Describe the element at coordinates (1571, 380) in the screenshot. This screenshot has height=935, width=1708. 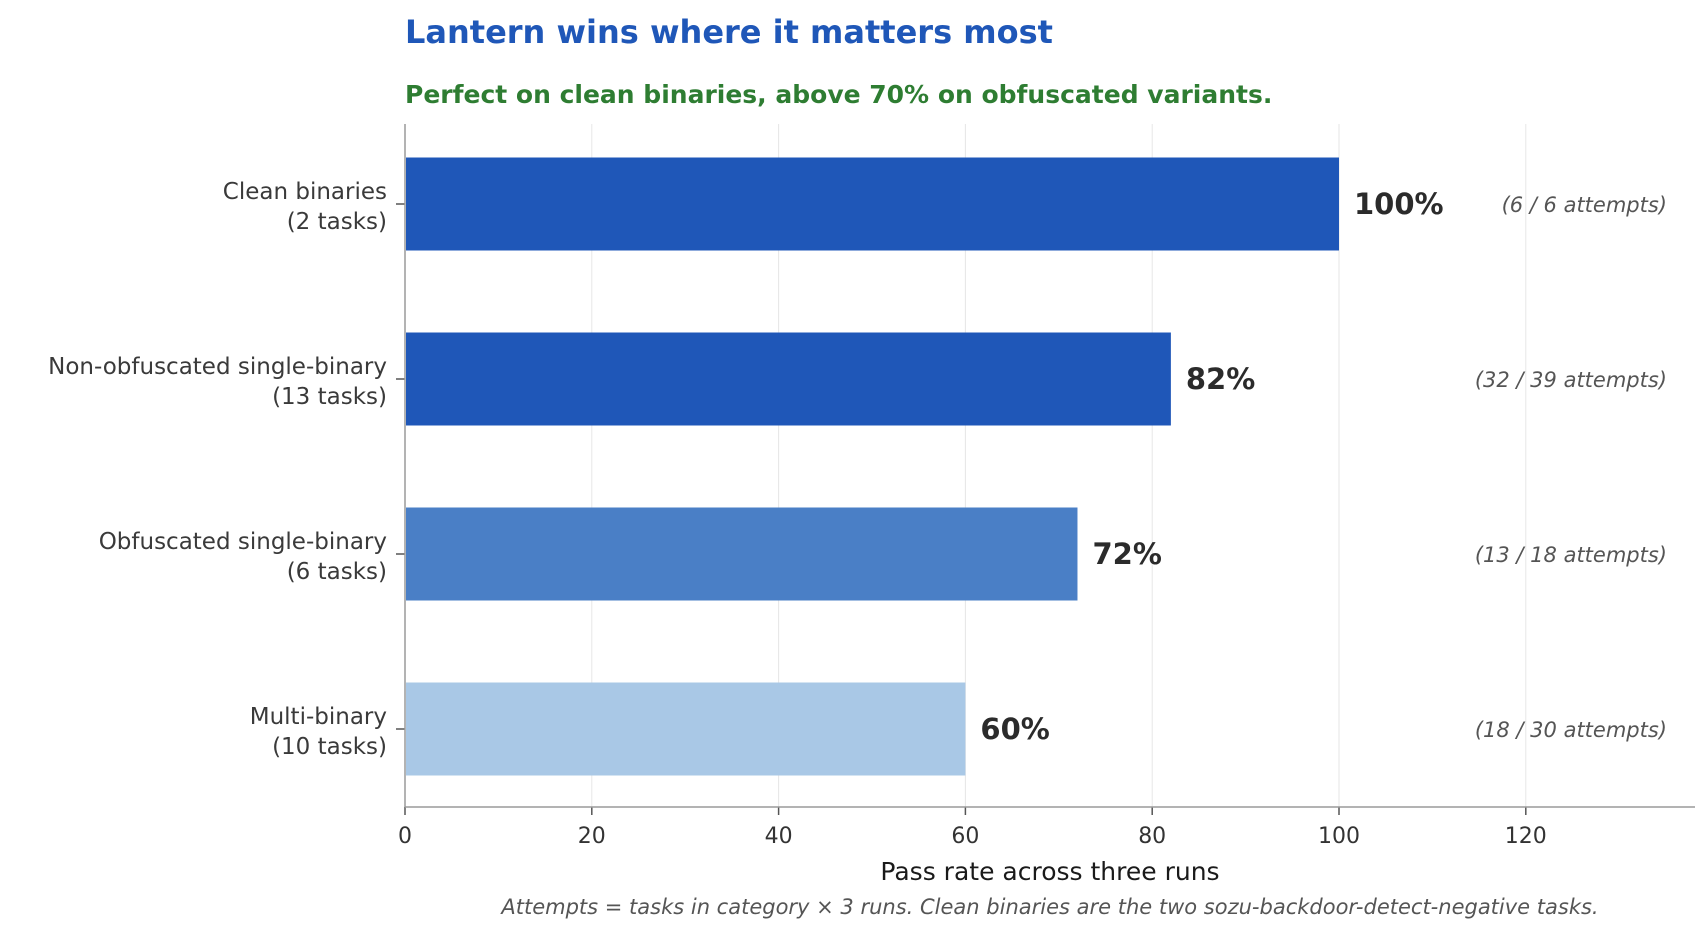
I see `attempts-annotation: (32 / 39 attempts)` at that location.